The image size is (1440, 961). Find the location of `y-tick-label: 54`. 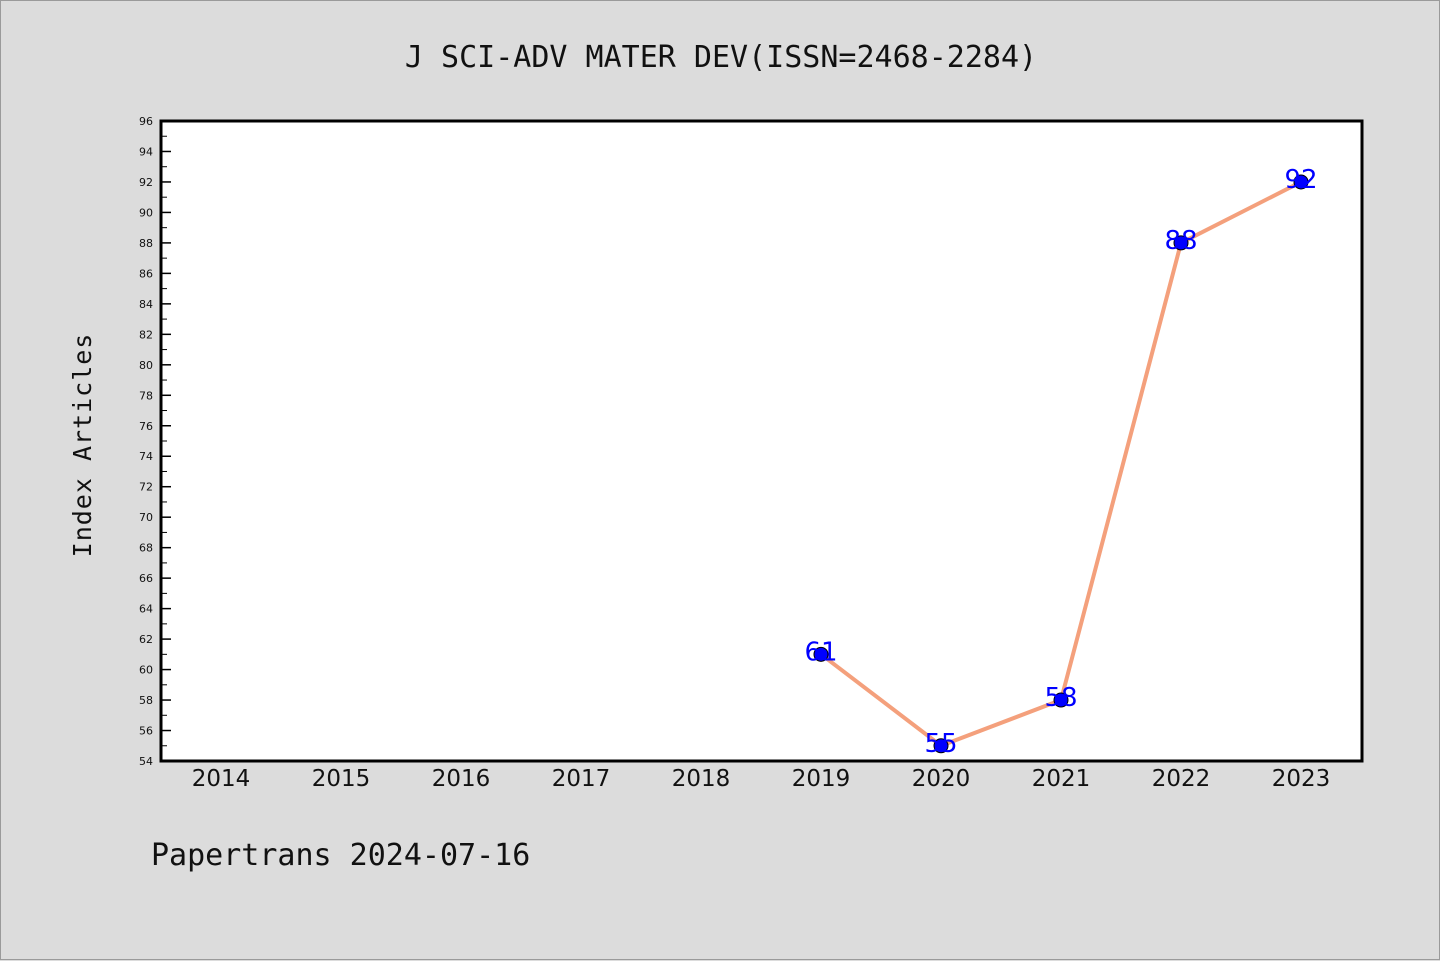

y-tick-label: 54 is located at coordinates (146, 761).